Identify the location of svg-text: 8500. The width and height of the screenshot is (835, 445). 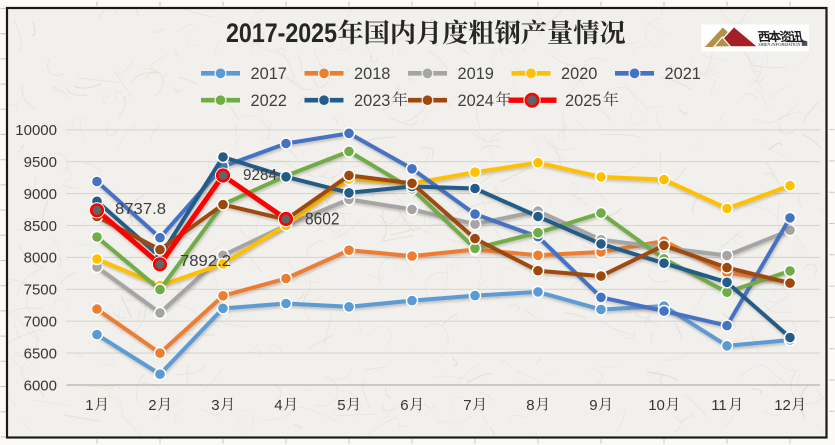
(40, 226).